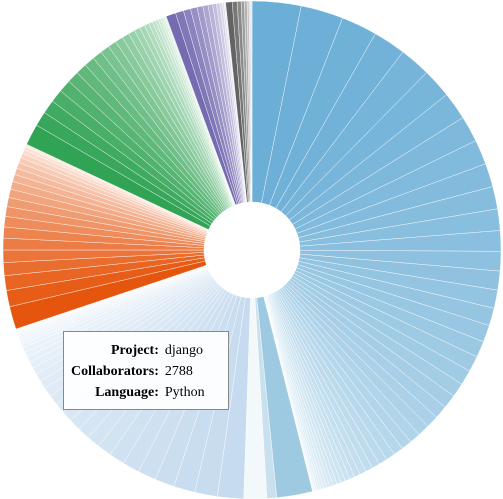 This screenshot has width=503, height=499. Describe the element at coordinates (183, 350) in the screenshot. I see `tooltip-value: django` at that location.